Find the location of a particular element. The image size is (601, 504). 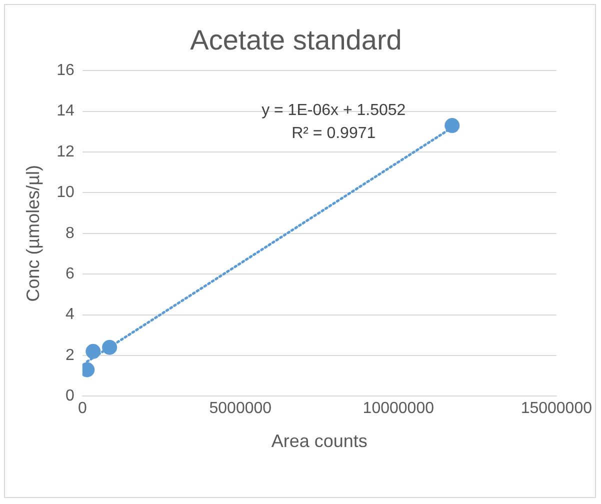

y-tick-label: 8 is located at coordinates (69, 233).